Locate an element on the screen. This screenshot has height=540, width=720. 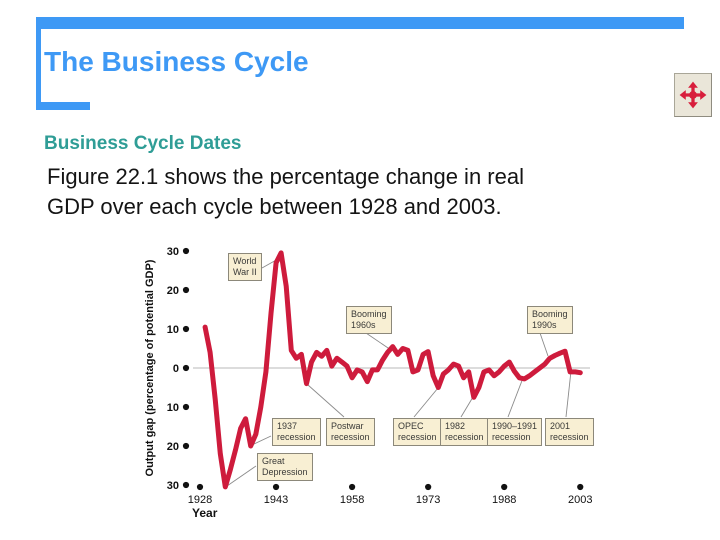
recession-1937-label: 1937 recession is located at coordinates (296, 432).